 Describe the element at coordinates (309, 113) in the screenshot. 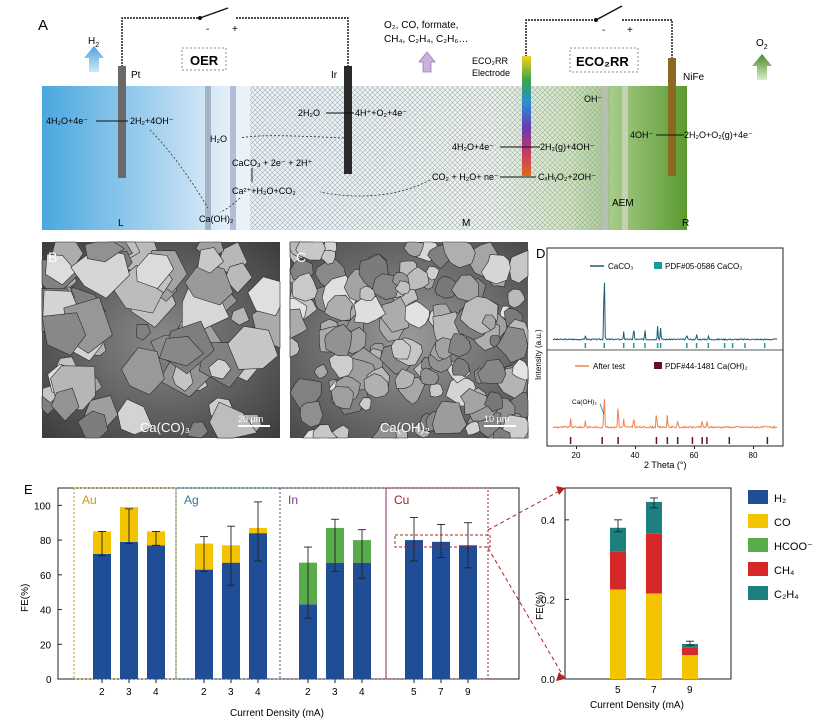

I see `rxn-ox-1: 2H₂O` at that location.